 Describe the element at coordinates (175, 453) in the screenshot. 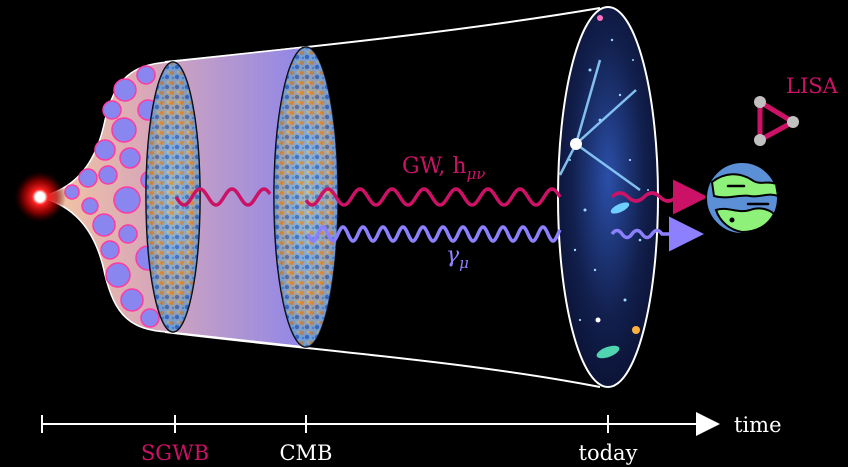

I see `timeline-label-sgwb: SGWB` at that location.